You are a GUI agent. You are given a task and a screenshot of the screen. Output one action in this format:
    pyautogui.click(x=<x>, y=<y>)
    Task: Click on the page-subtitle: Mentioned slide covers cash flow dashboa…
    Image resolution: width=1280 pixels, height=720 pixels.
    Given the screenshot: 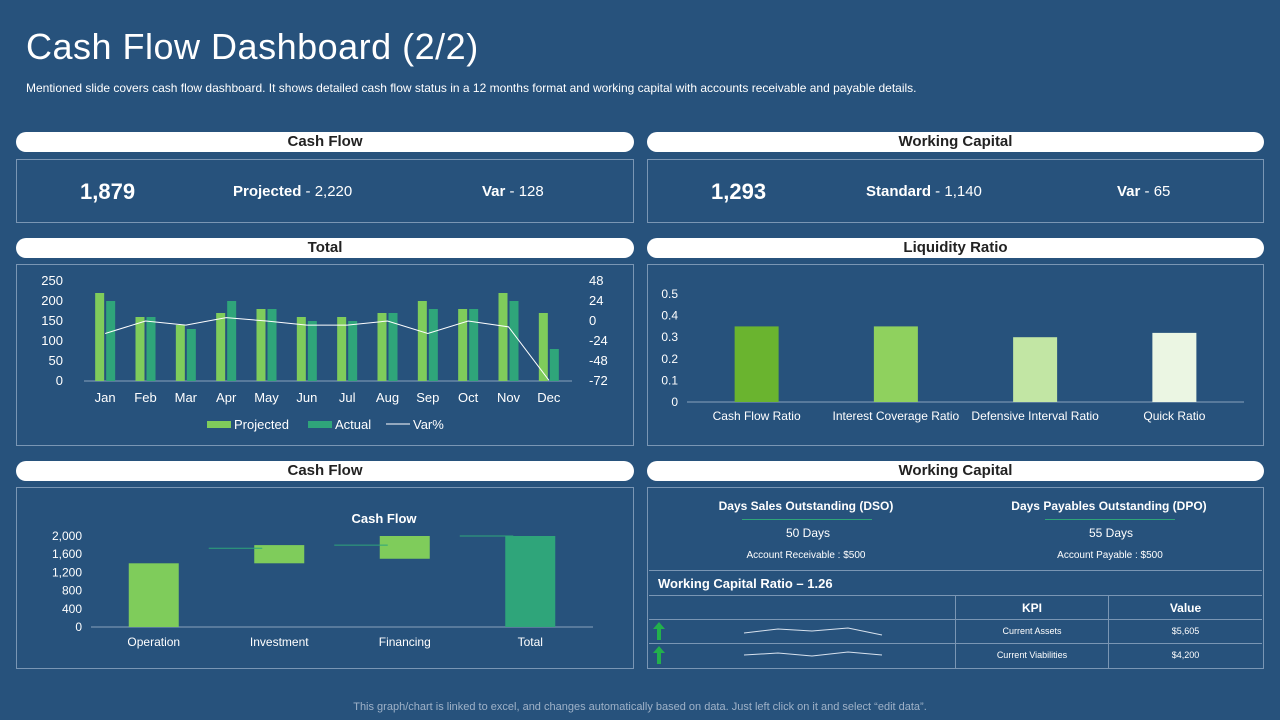 What is the action you would take?
    pyautogui.click(x=471, y=88)
    